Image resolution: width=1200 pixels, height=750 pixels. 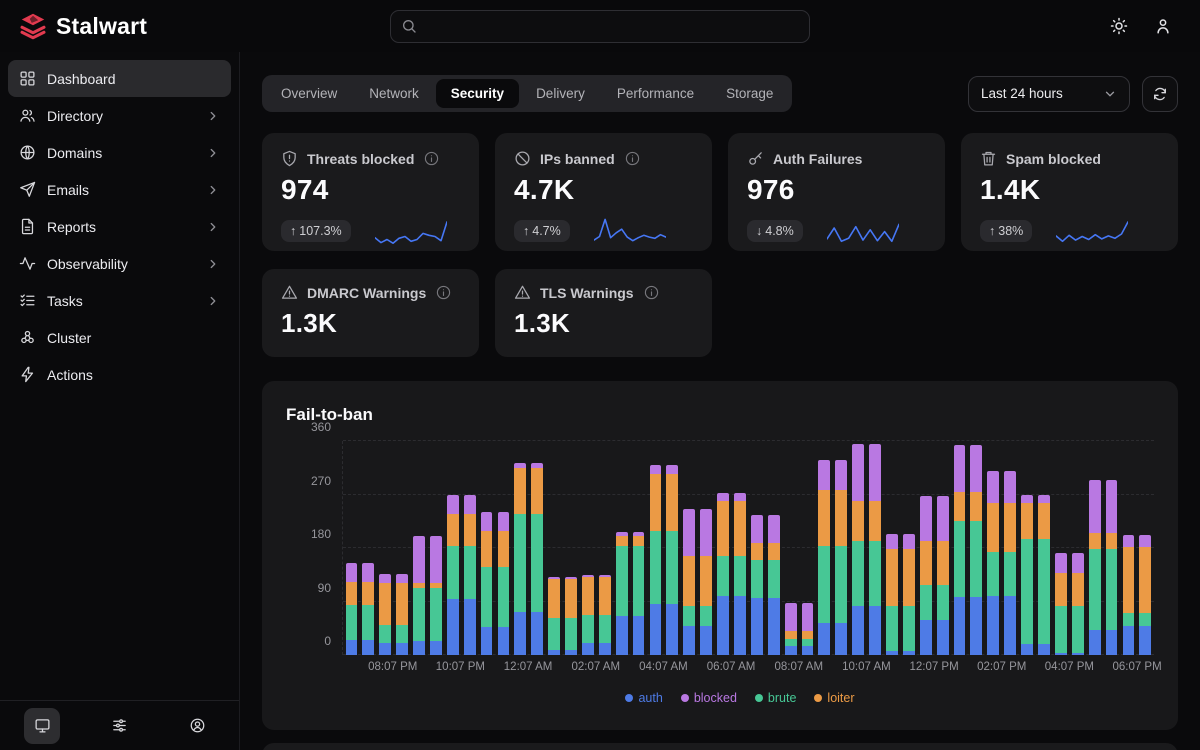 I want to click on monitor-button, so click(x=42, y=725).